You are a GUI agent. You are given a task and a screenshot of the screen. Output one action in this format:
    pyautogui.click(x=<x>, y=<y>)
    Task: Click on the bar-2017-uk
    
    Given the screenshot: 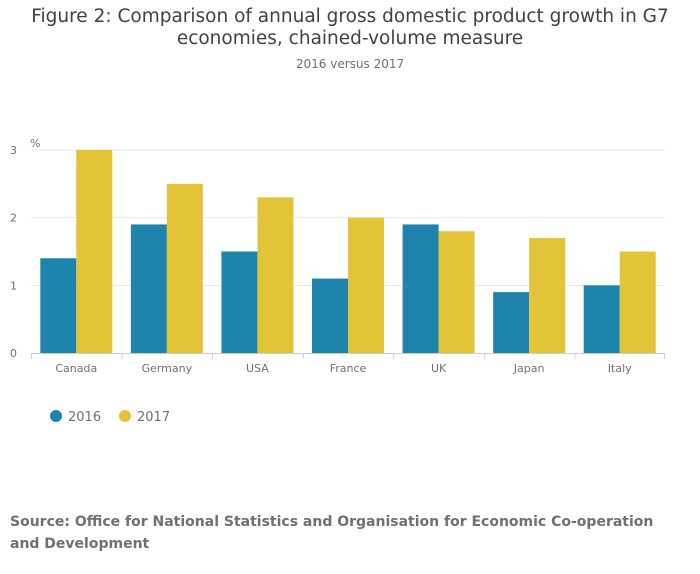 What is the action you would take?
    pyautogui.click(x=456, y=292)
    